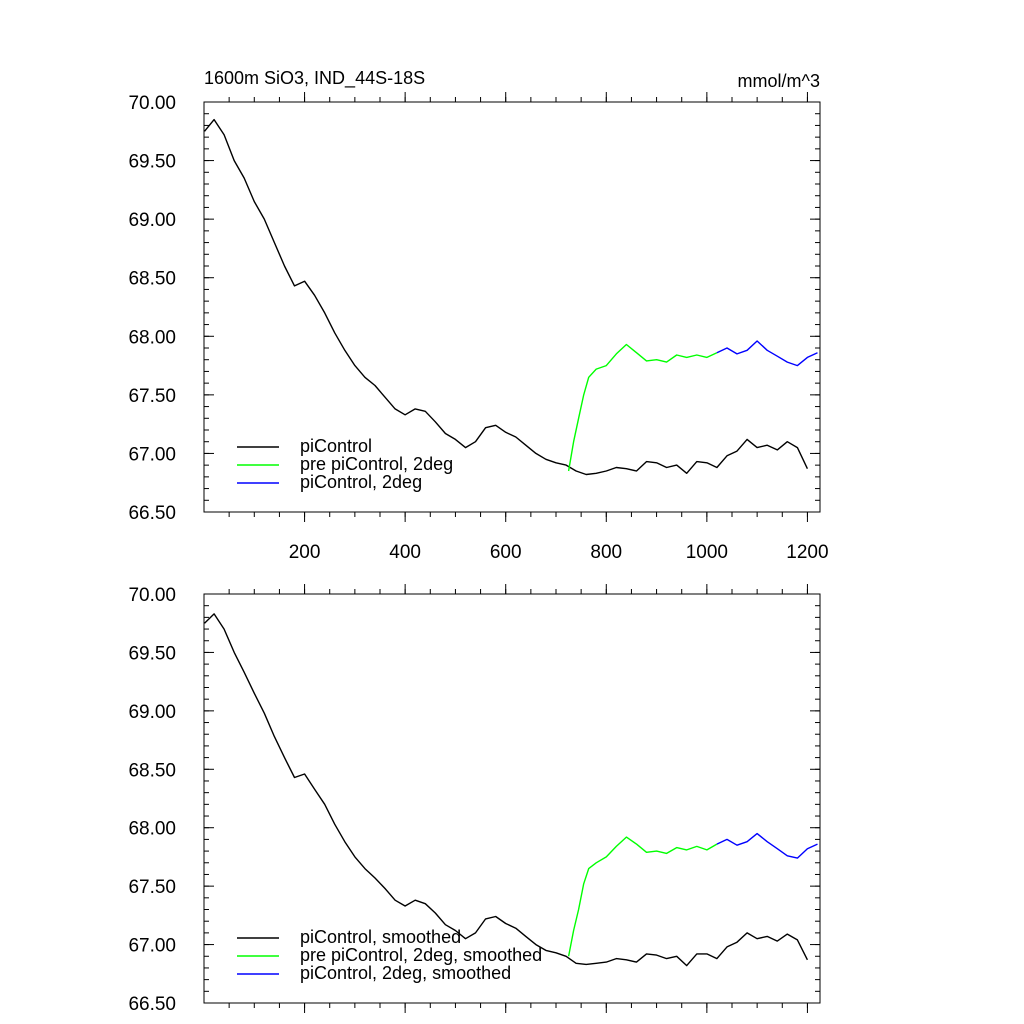 The height and width of the screenshot is (1024, 1024). What do you see at coordinates (336, 446) in the screenshot?
I see `legend-label: piControl` at bounding box center [336, 446].